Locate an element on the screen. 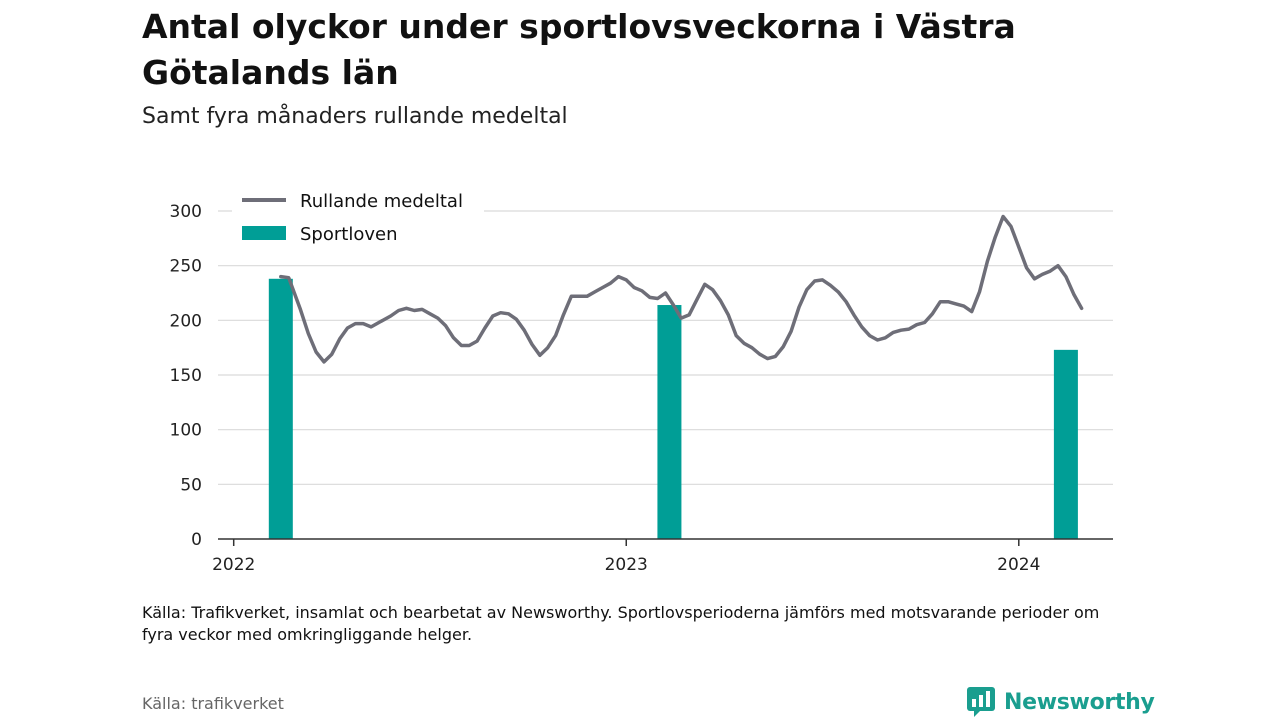 The width and height of the screenshot is (1280, 720). brand-name: Newsworthy is located at coordinates (1079, 702).